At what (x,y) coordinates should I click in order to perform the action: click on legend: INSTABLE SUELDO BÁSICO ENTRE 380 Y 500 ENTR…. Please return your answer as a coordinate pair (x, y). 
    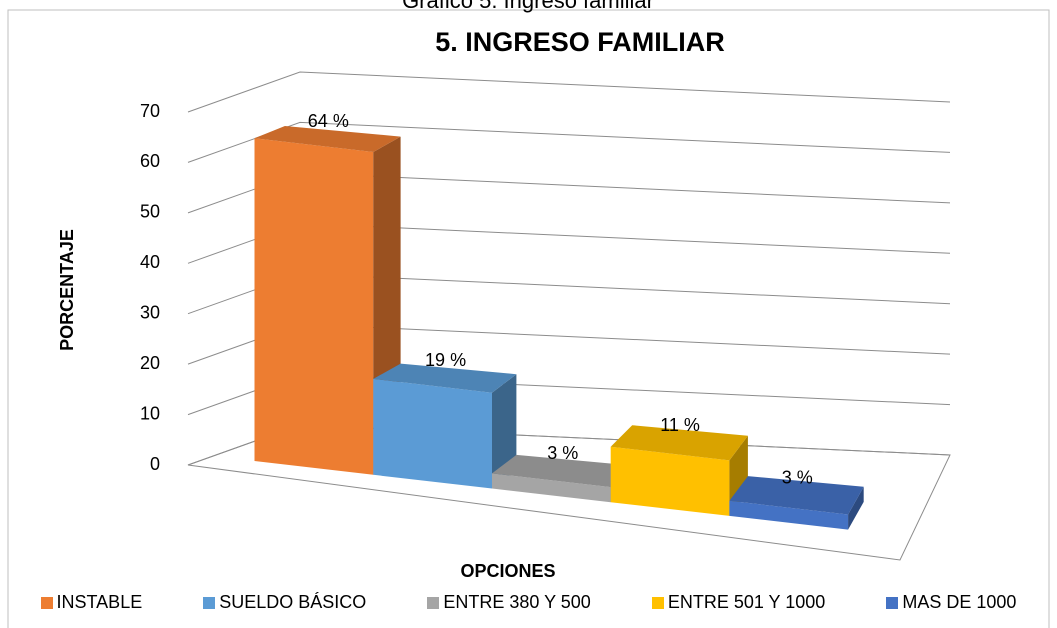
    Looking at the image, I should click on (528, 602).